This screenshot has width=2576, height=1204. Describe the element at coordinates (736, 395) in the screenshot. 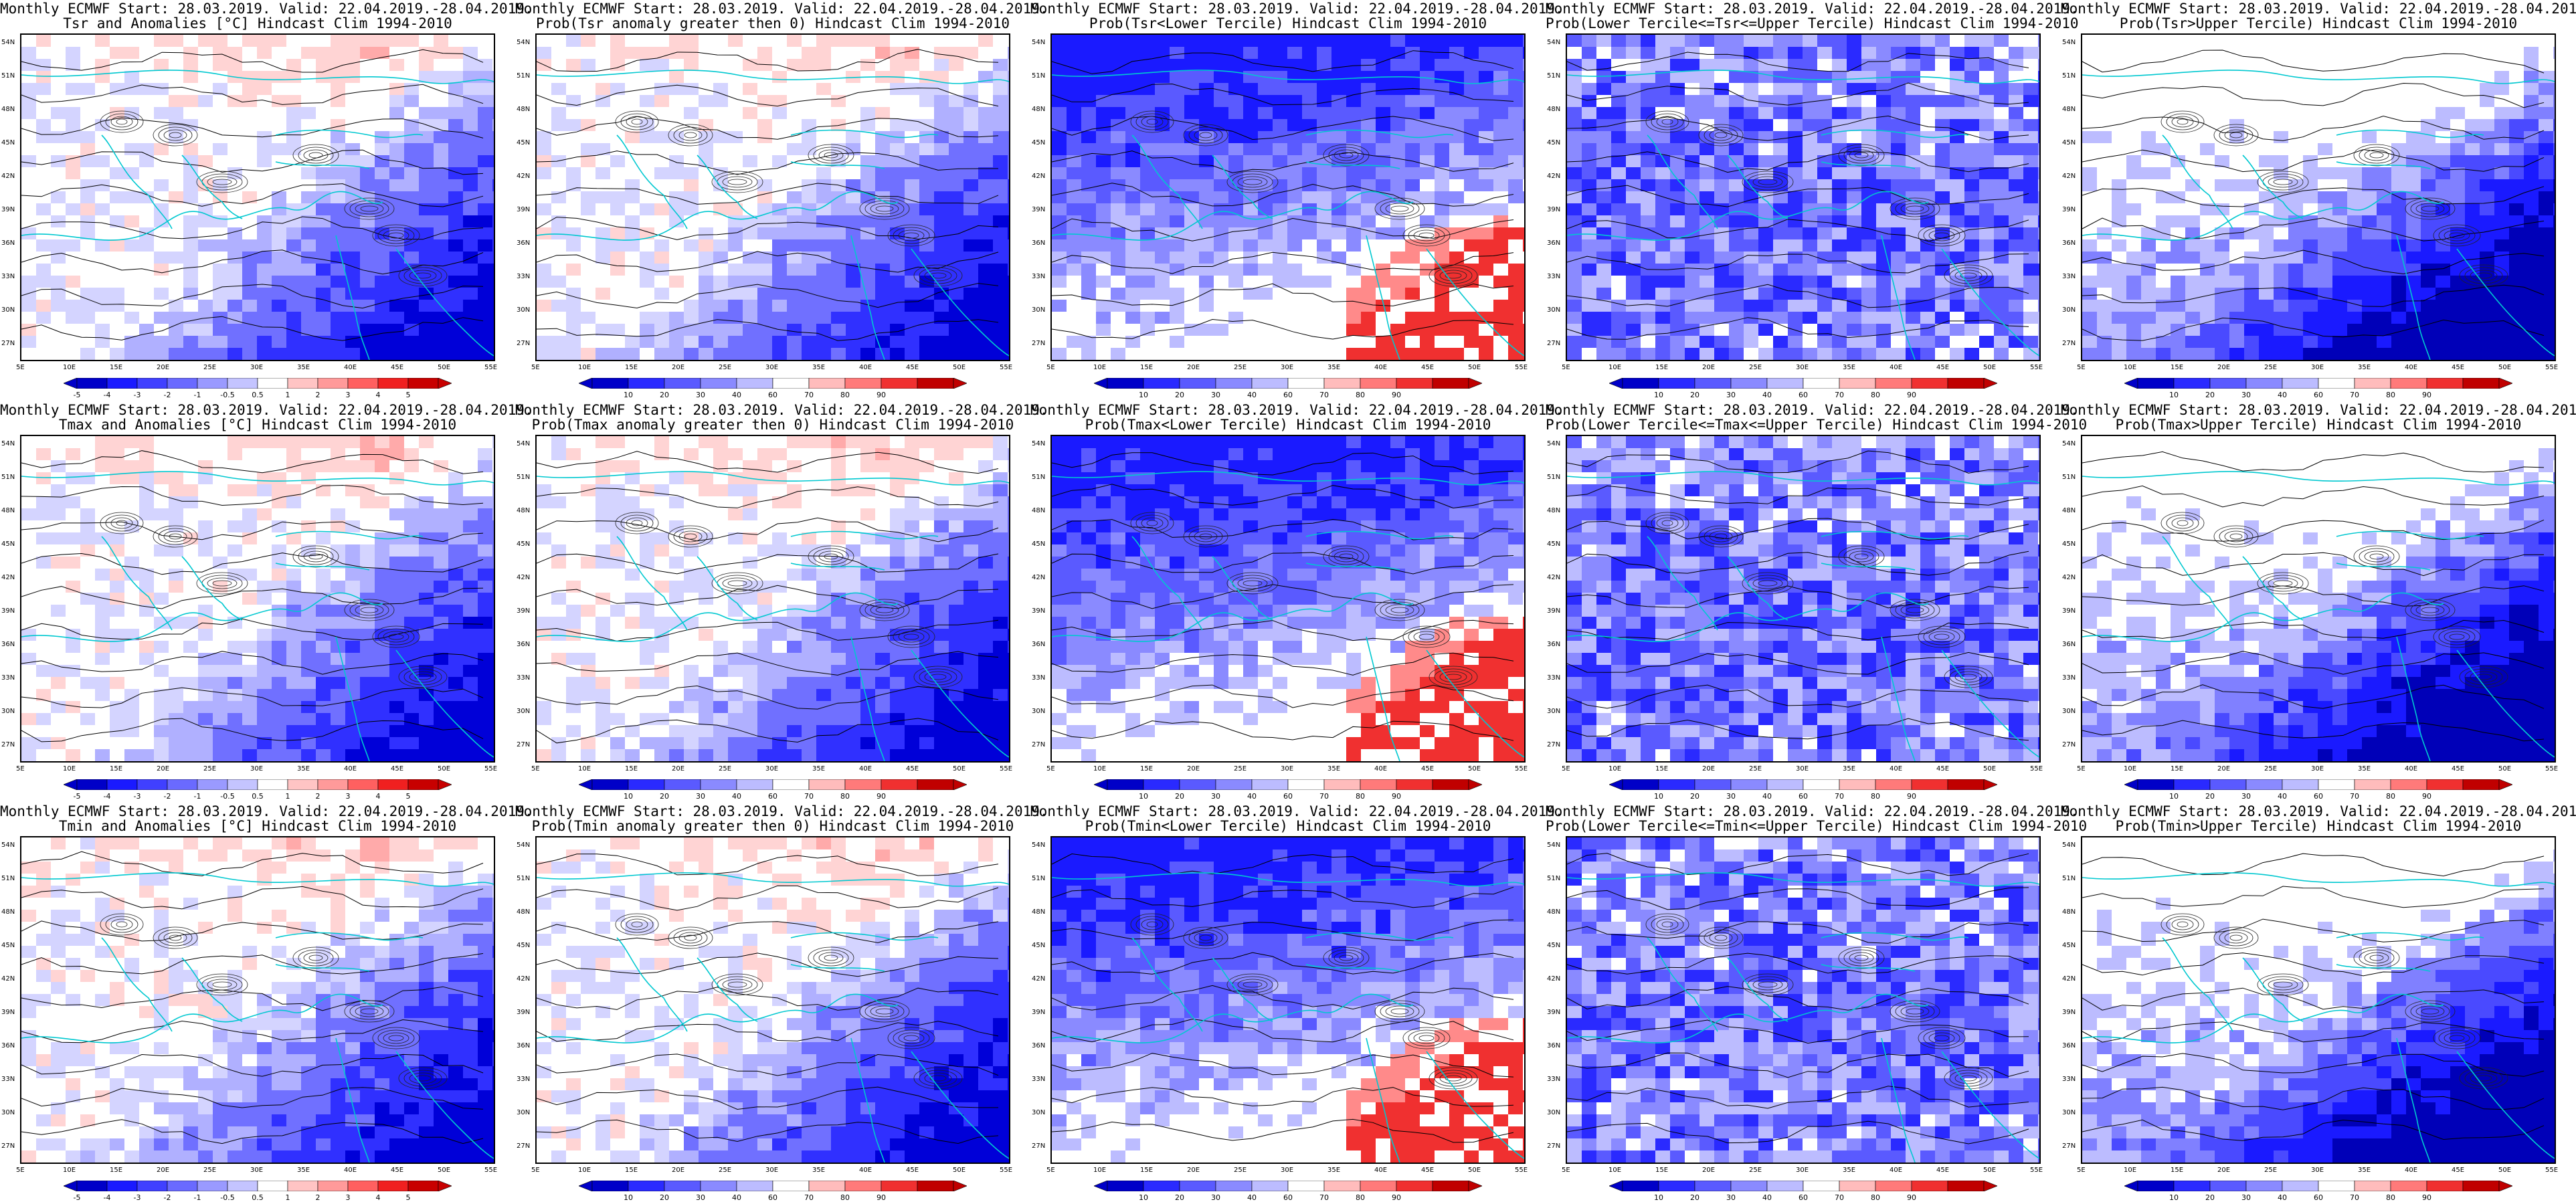

I see `colorbar-tick-label: 40` at that location.